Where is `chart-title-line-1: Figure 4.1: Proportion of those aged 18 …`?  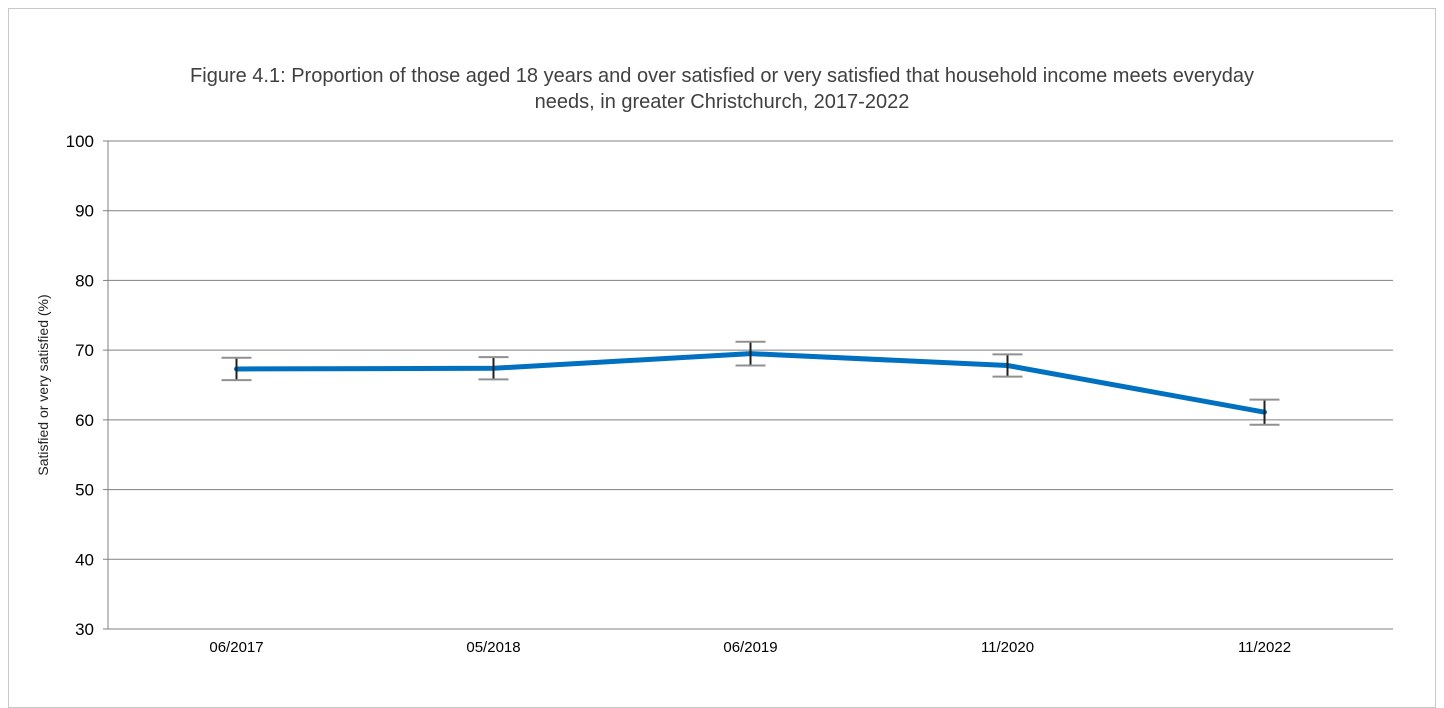 chart-title-line-1: Figure 4.1: Proportion of those aged 18 … is located at coordinates (722, 76).